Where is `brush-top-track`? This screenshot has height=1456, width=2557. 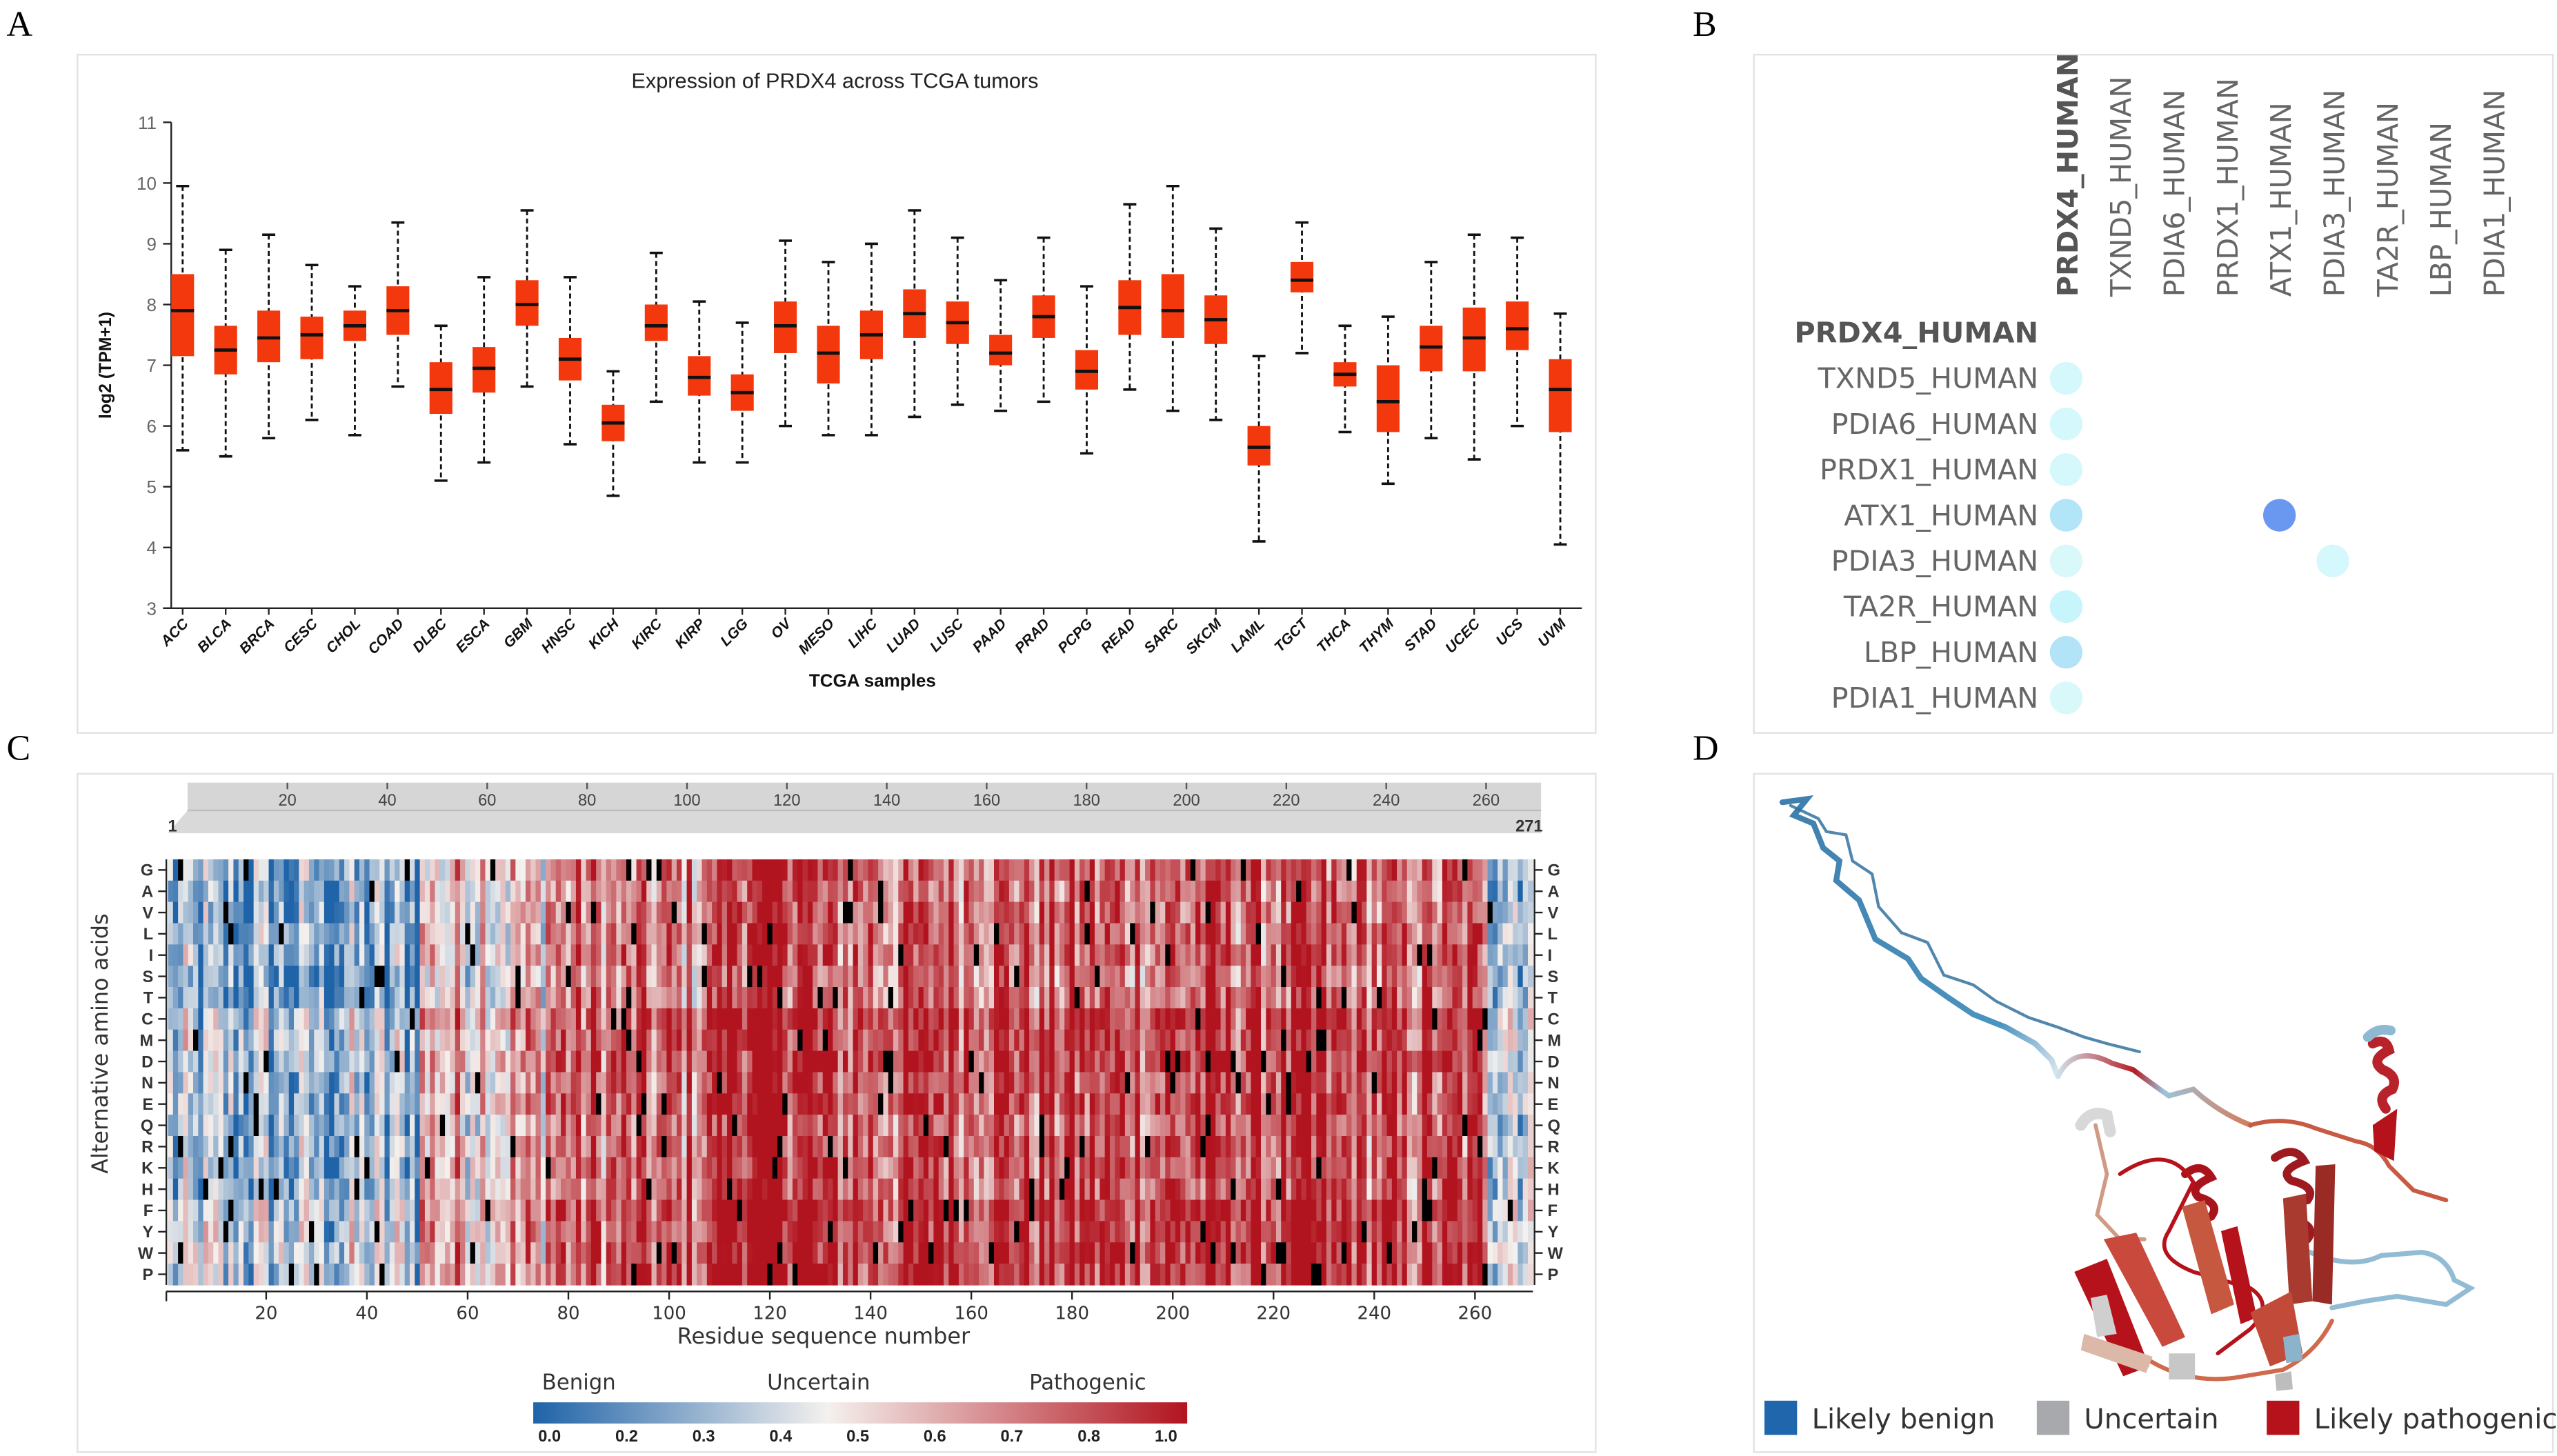
brush-top-track is located at coordinates (864, 796).